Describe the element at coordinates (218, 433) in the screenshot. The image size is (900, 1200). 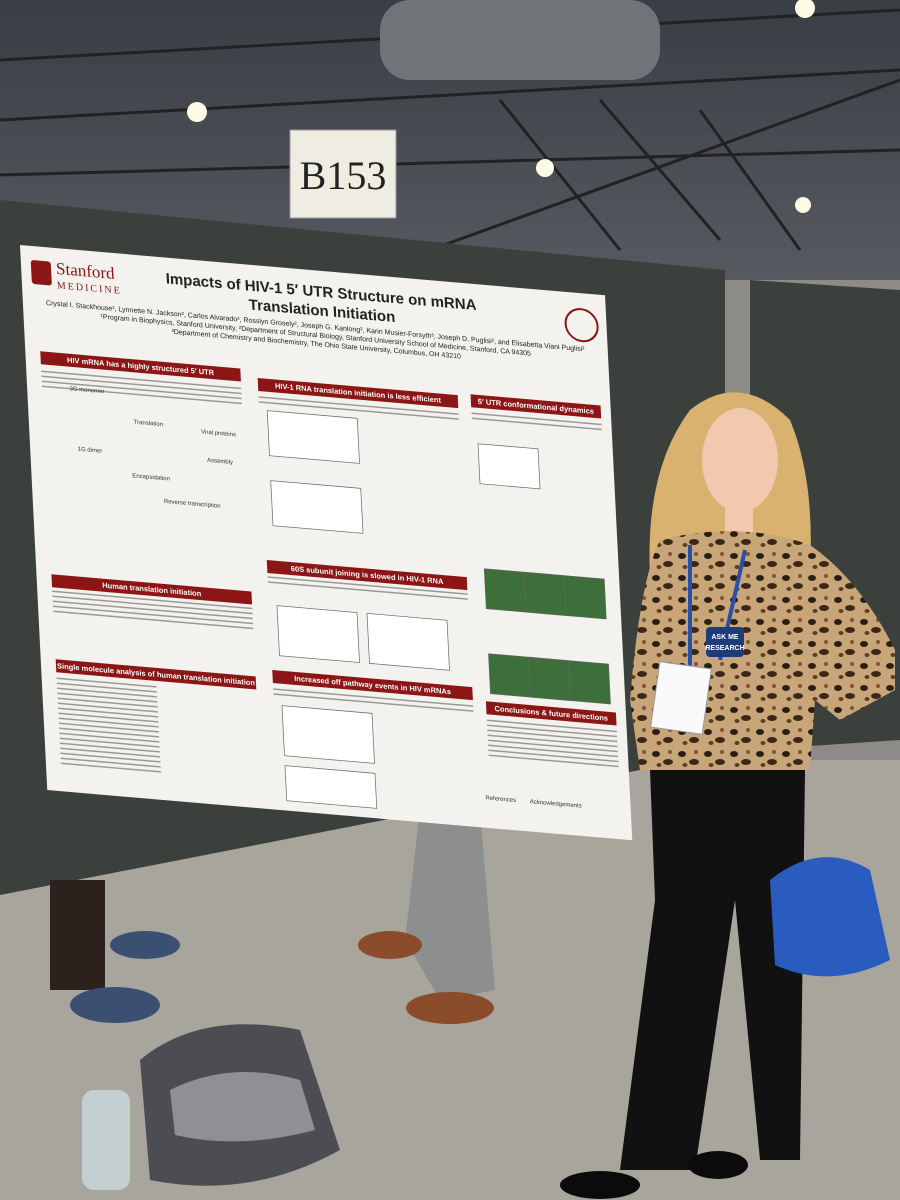
I see `figure-label: Viral proteins` at that location.